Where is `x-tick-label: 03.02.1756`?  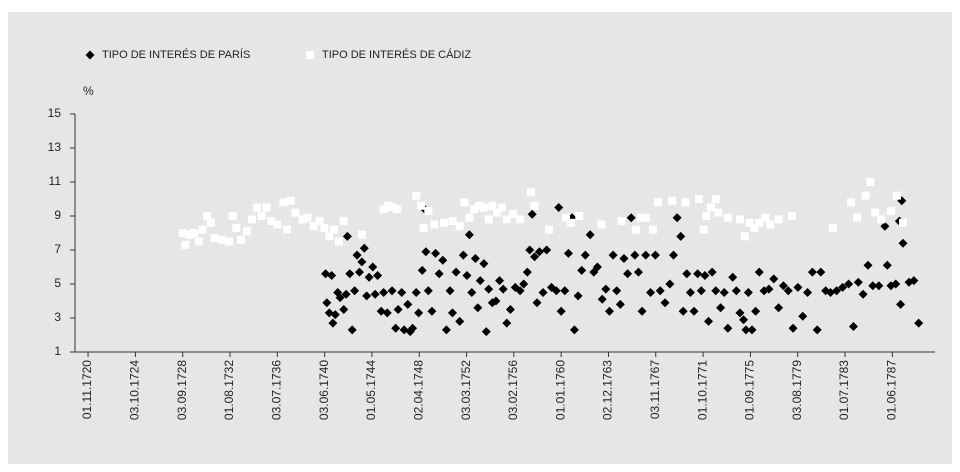
x-tick-label: 03.02.1756 is located at coordinates (513, 390).